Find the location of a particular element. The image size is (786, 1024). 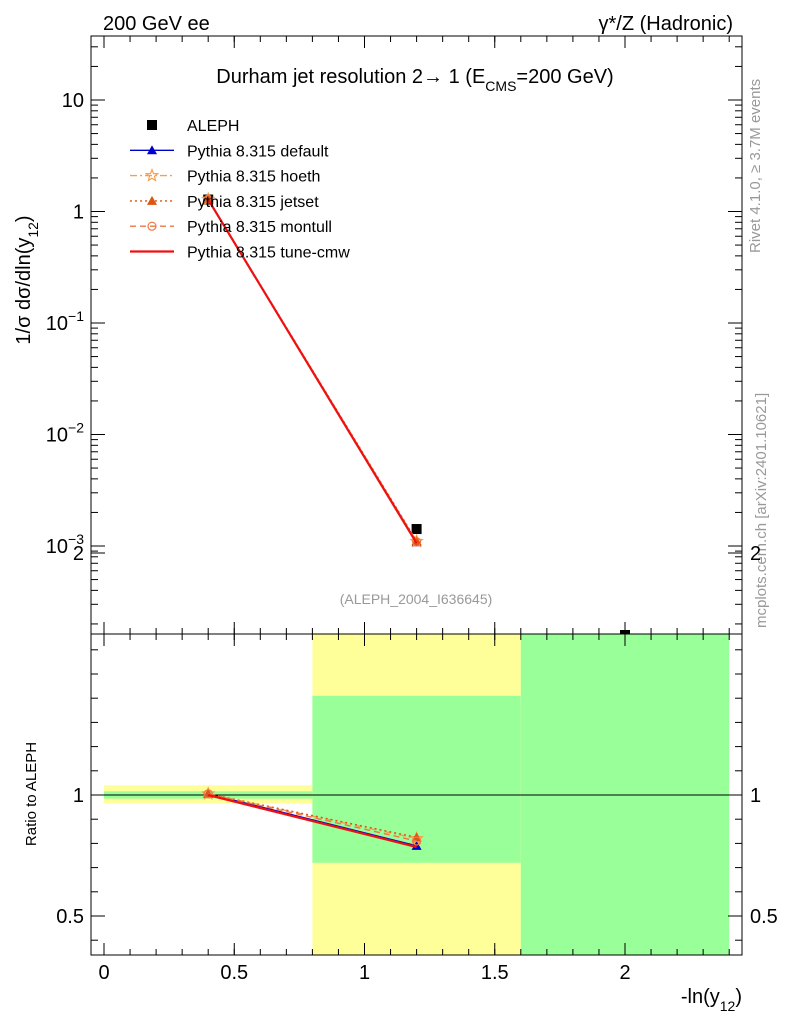

x-tick-label: 0.5 is located at coordinates (234, 973).